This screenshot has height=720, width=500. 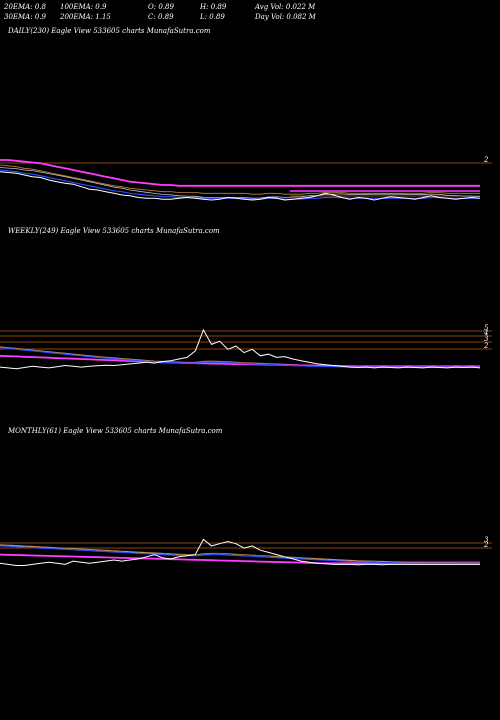 I want to click on ema30-label: 30EMA: 0.9, so click(x=25, y=17).